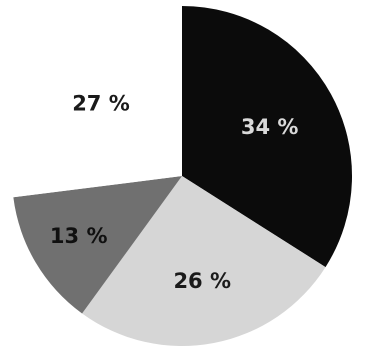 The image size is (365, 349). Describe the element at coordinates (270, 127) in the screenshot. I see `pie-slice-label-1: 34 %` at that location.